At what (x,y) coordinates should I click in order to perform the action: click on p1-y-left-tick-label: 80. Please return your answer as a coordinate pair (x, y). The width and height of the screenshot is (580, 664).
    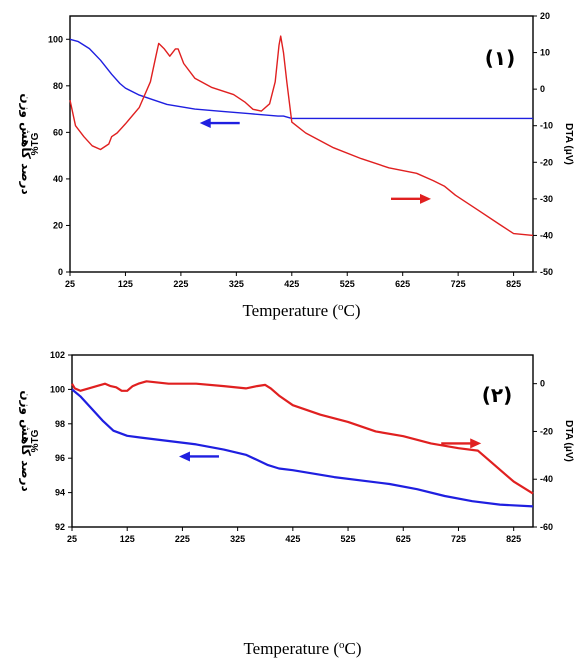
    Looking at the image, I should click on (58, 86).